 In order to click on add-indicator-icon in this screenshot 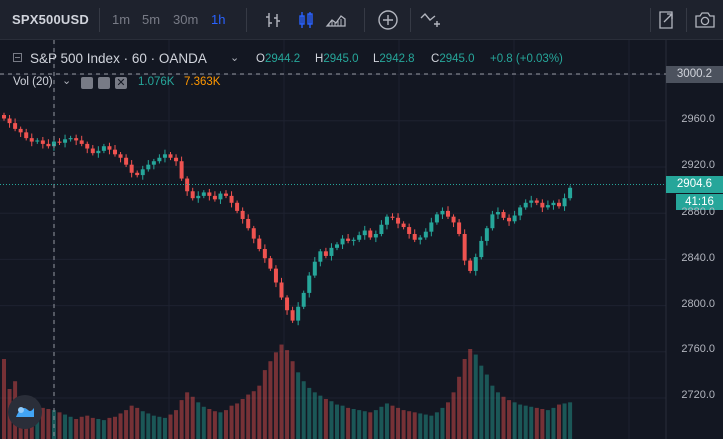, I will do `click(388, 20)`.